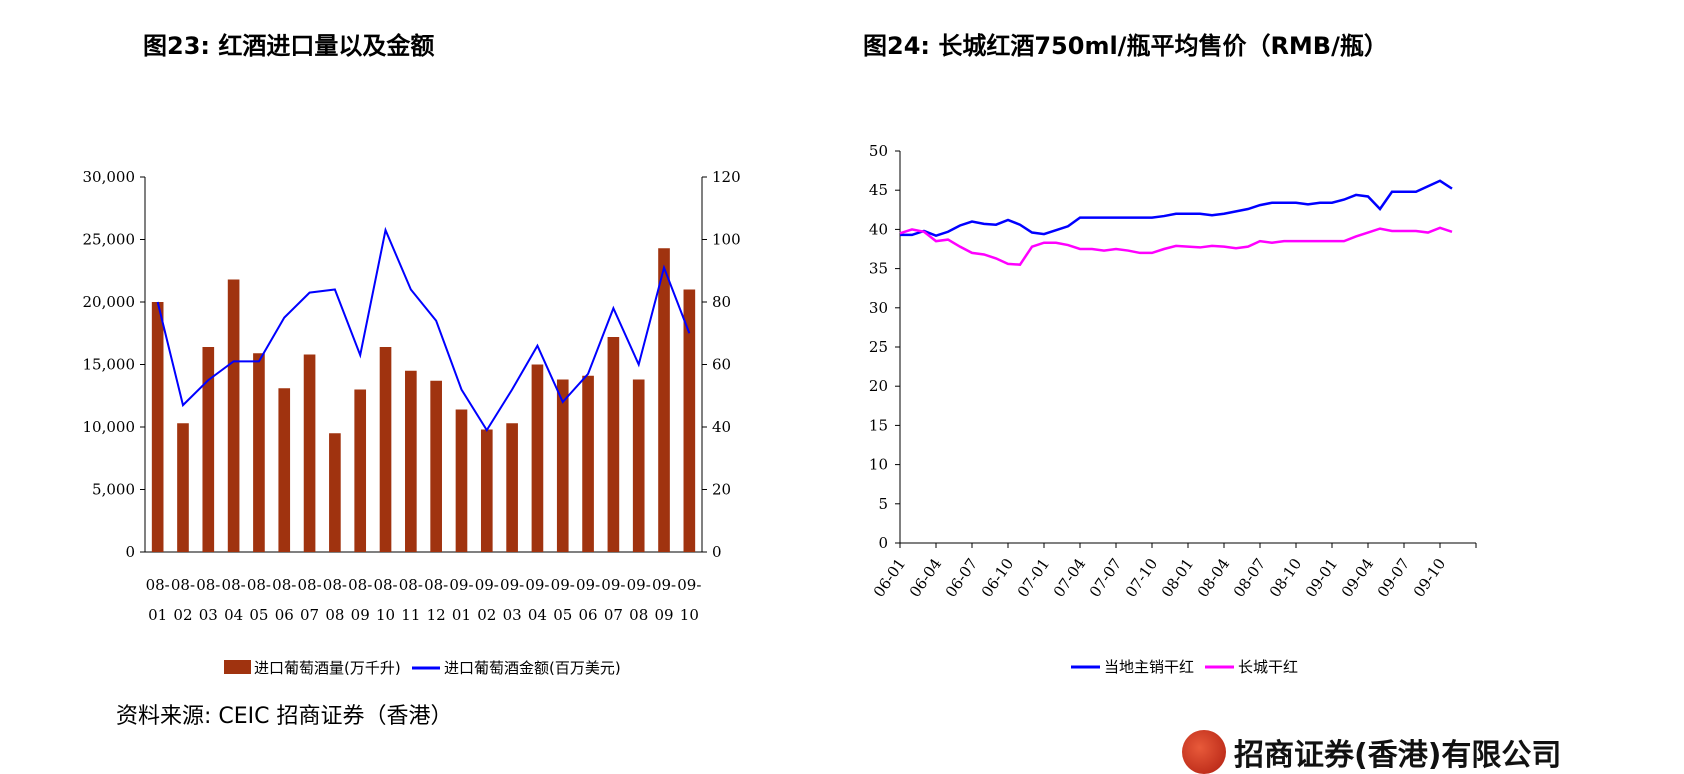  I want to click on x-tick-label: 09-07, so click(1394, 578).